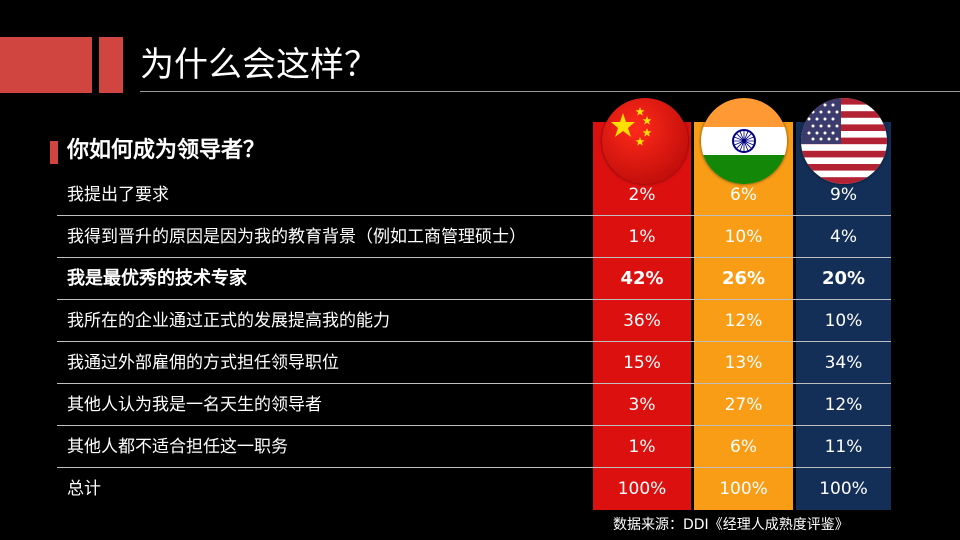 The image size is (960, 540). Describe the element at coordinates (843, 405) in the screenshot. I see `usa-value: 12%` at that location.